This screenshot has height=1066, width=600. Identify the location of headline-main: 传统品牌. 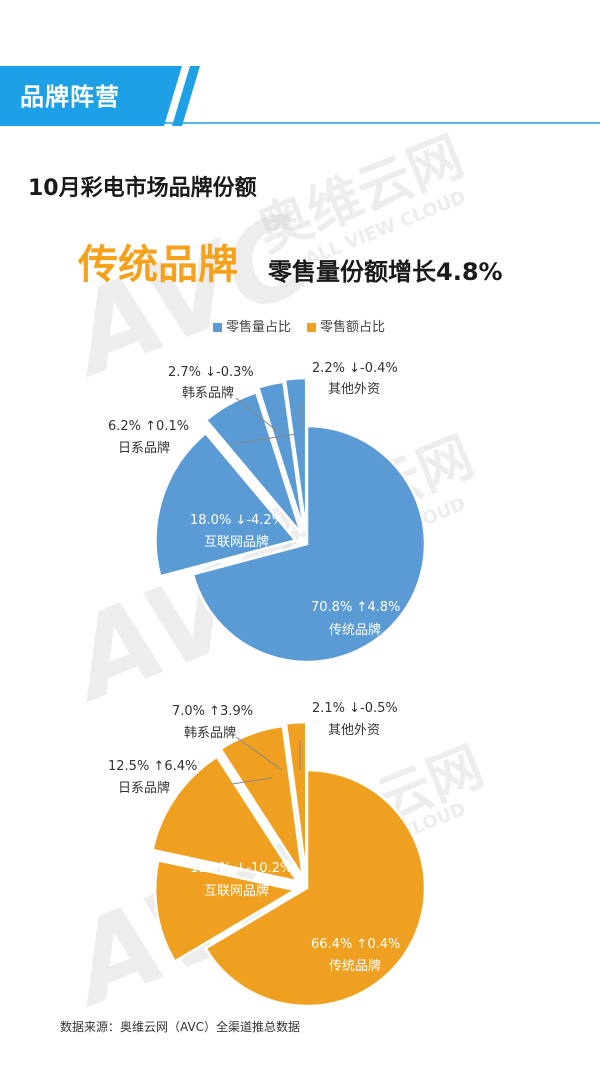
(158, 265).